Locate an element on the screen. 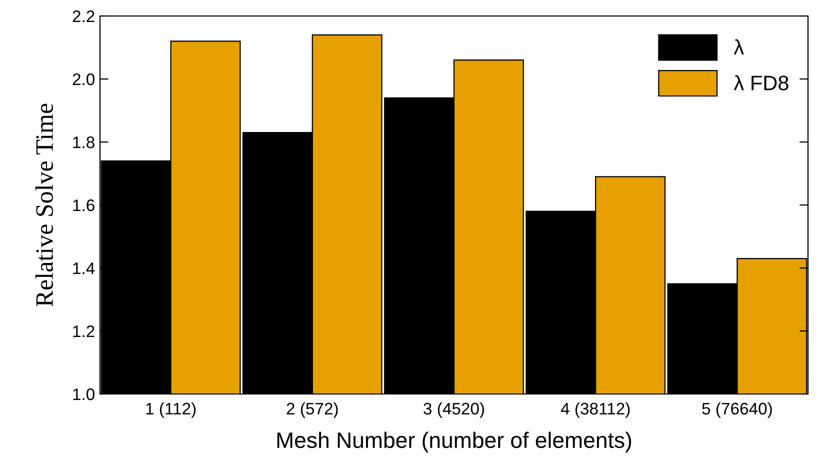 The height and width of the screenshot is (470, 822). y-tick-label: 1.8 is located at coordinates (83, 142).